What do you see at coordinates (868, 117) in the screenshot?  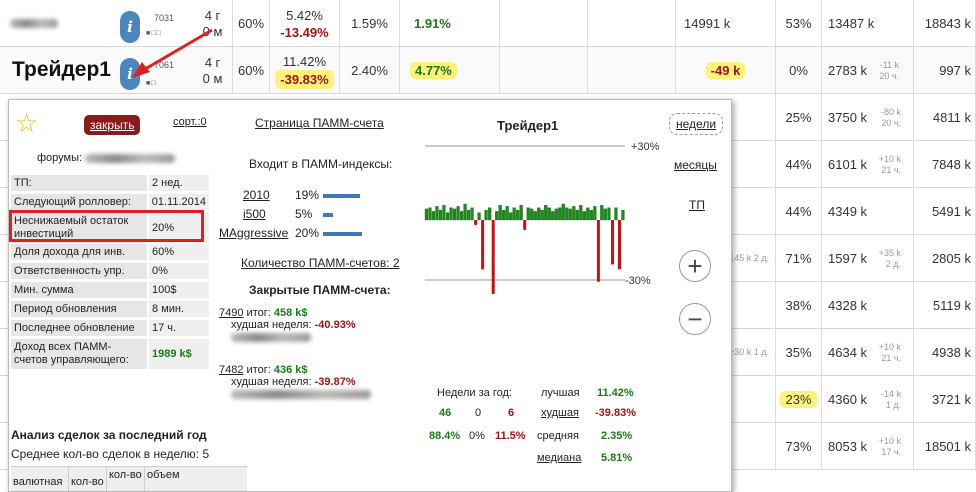 I see `funds-cell: 3750 k -80 k 20 ч.` at bounding box center [868, 117].